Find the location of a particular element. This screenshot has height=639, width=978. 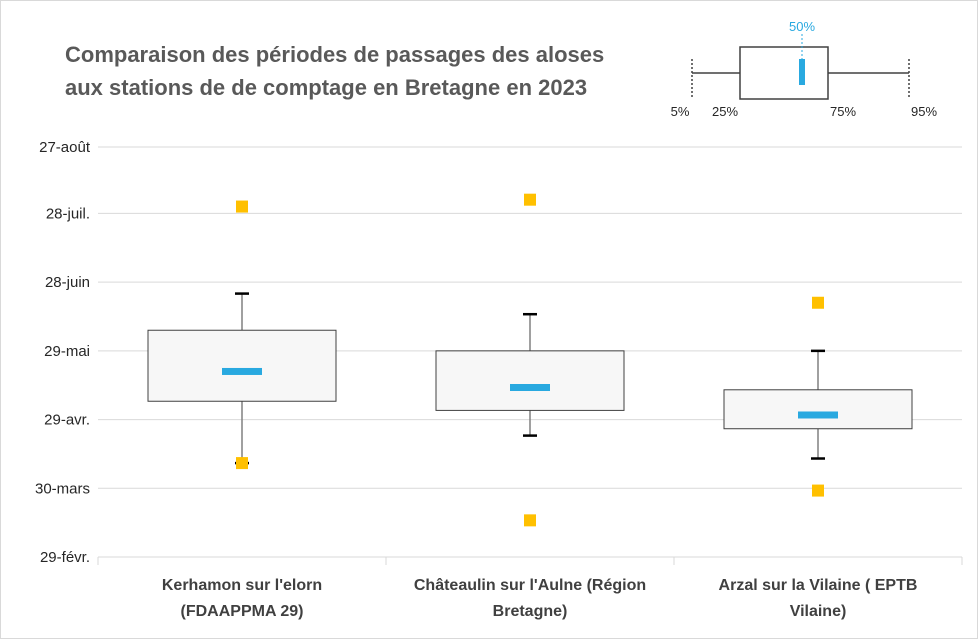

category-label-line: (FDAAPPMA 29) is located at coordinates (242, 611).